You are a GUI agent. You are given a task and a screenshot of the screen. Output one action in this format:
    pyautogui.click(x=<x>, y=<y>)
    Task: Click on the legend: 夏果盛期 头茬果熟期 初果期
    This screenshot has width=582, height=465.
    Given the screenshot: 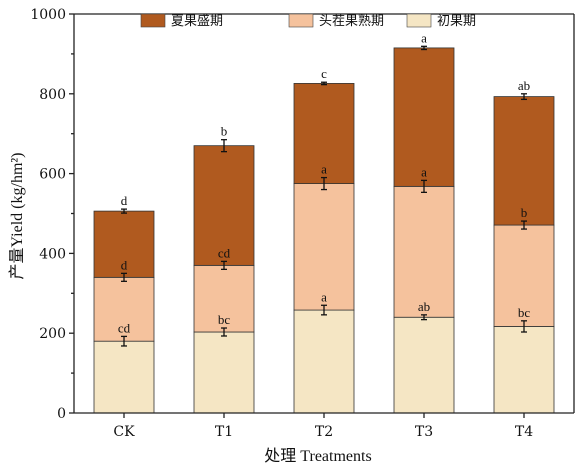 What is the action you would take?
    pyautogui.click(x=308, y=21)
    